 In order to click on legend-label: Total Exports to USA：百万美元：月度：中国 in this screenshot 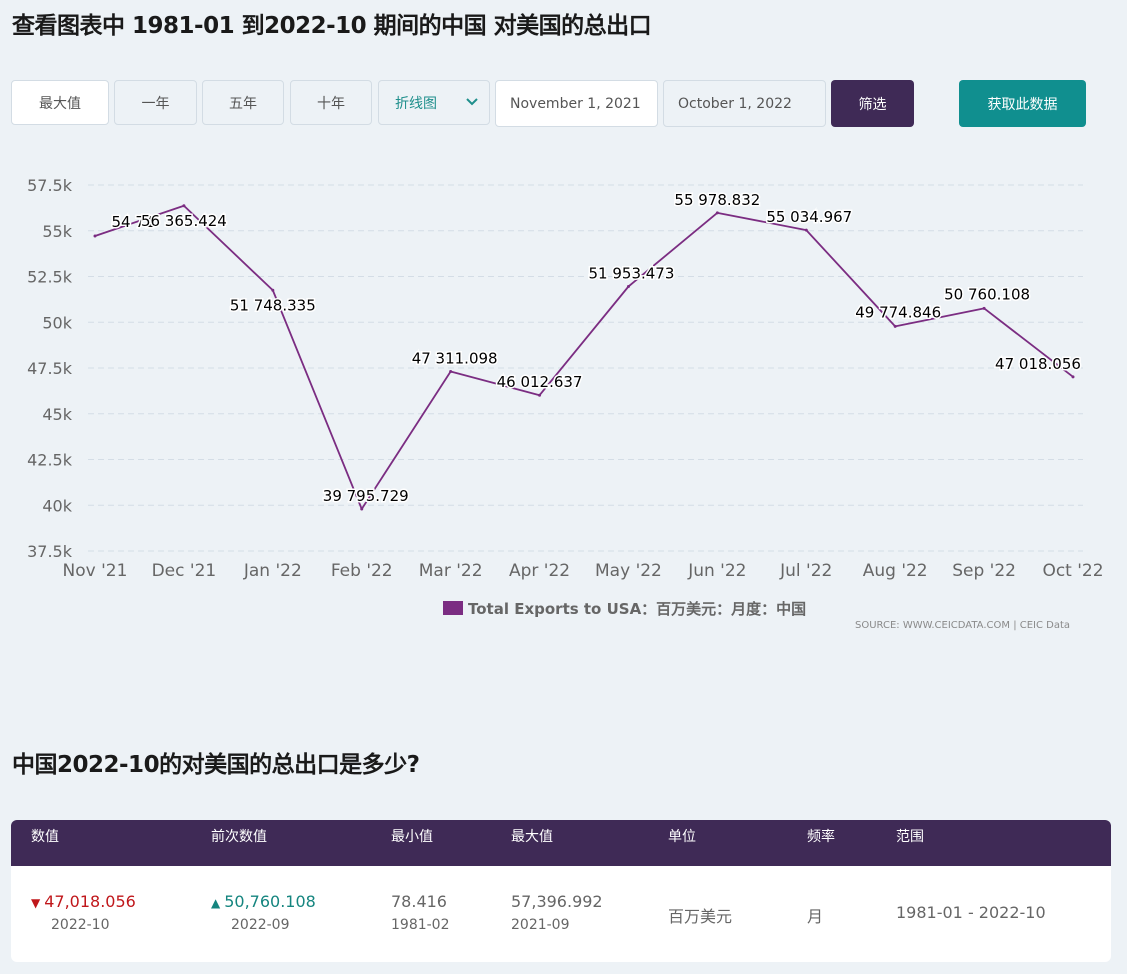, I will do `click(637, 609)`.